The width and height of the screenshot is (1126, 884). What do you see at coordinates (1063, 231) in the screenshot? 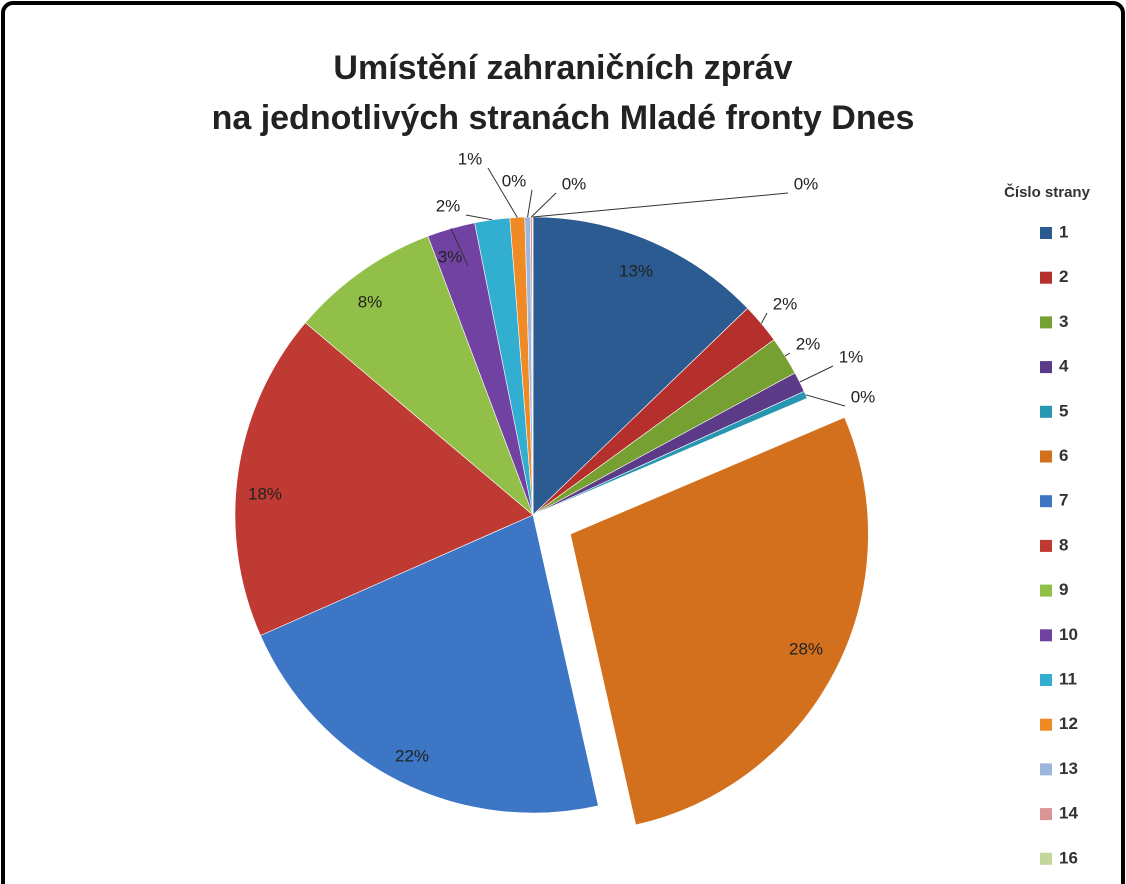
I see `legend-label: 1` at bounding box center [1063, 231].